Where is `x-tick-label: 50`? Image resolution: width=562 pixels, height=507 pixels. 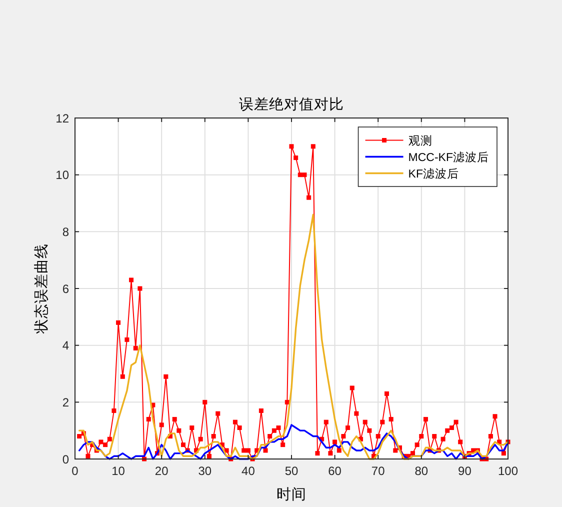
x-tick-label: 50 is located at coordinates (291, 471).